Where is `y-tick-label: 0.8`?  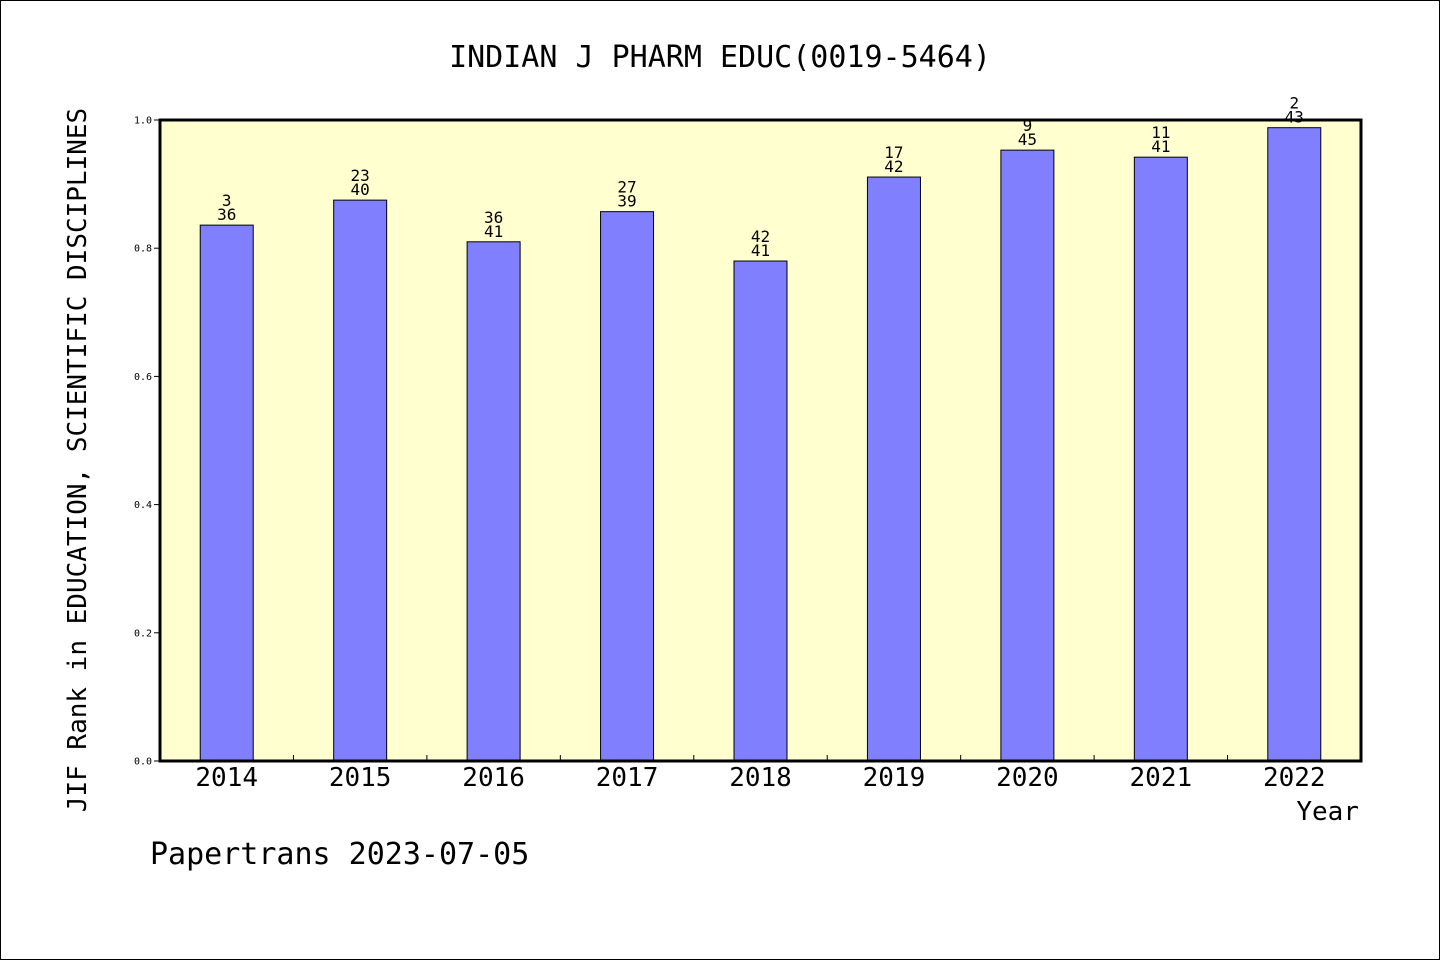
y-tick-label: 0.8 is located at coordinates (143, 249).